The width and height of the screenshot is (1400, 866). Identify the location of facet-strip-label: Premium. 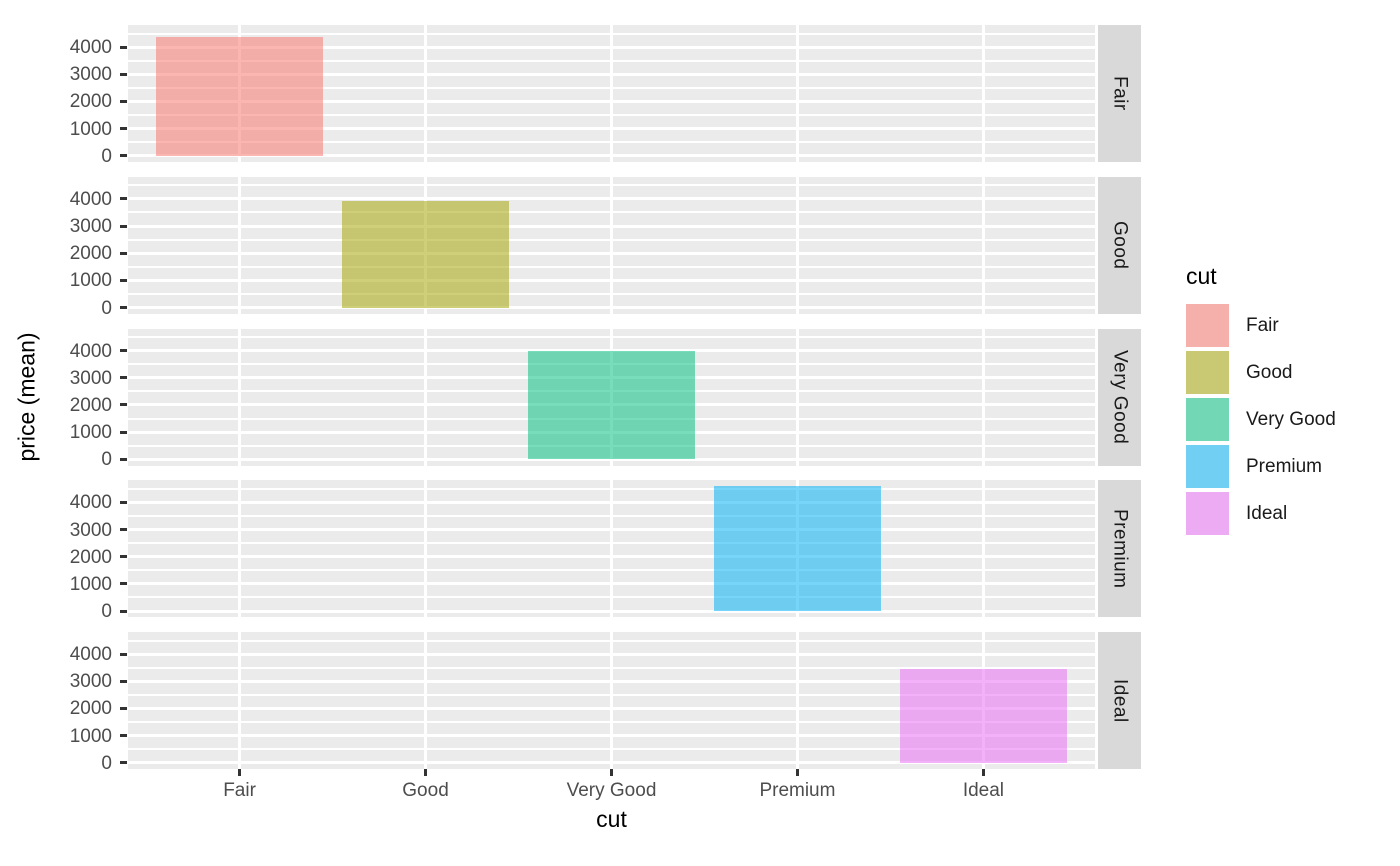
(1120, 548).